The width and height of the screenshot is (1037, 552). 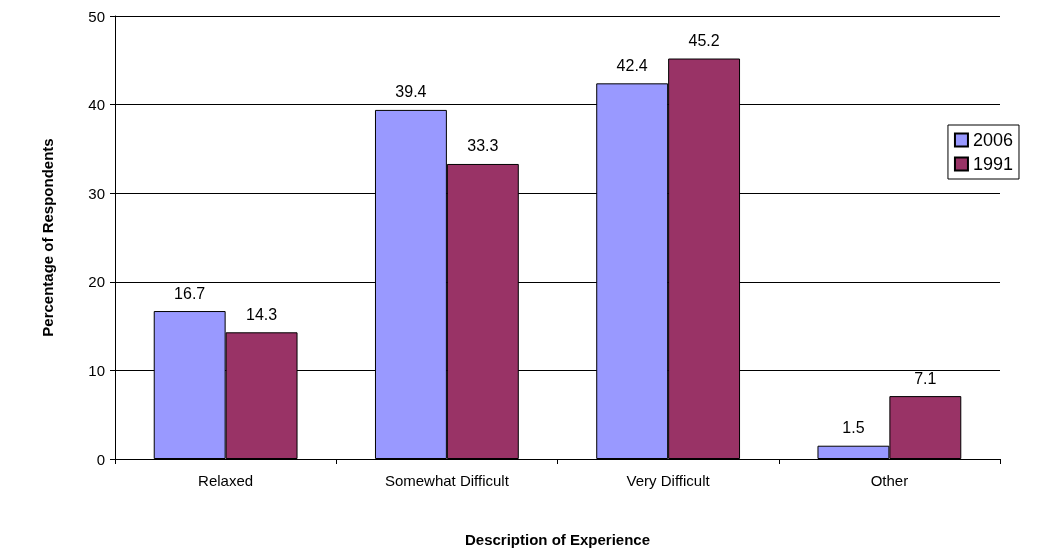 What do you see at coordinates (925, 378) in the screenshot?
I see `data-label: 7.1` at bounding box center [925, 378].